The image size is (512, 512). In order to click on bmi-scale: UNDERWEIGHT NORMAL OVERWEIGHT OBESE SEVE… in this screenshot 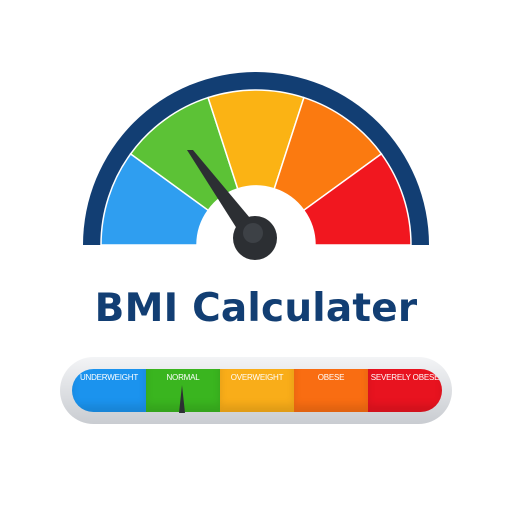, I will do `click(257, 390)`.